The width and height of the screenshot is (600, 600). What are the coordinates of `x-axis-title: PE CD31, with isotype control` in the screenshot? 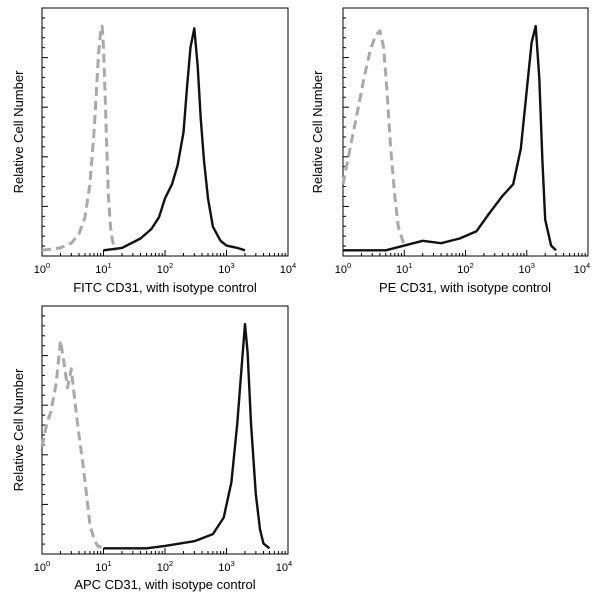 It's located at (465, 287).